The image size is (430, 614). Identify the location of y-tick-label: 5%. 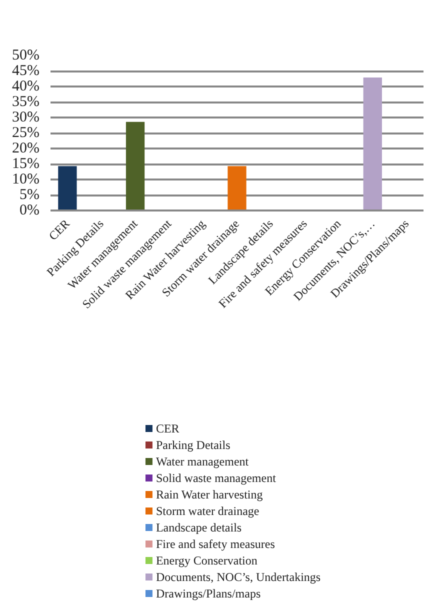
(30, 195).